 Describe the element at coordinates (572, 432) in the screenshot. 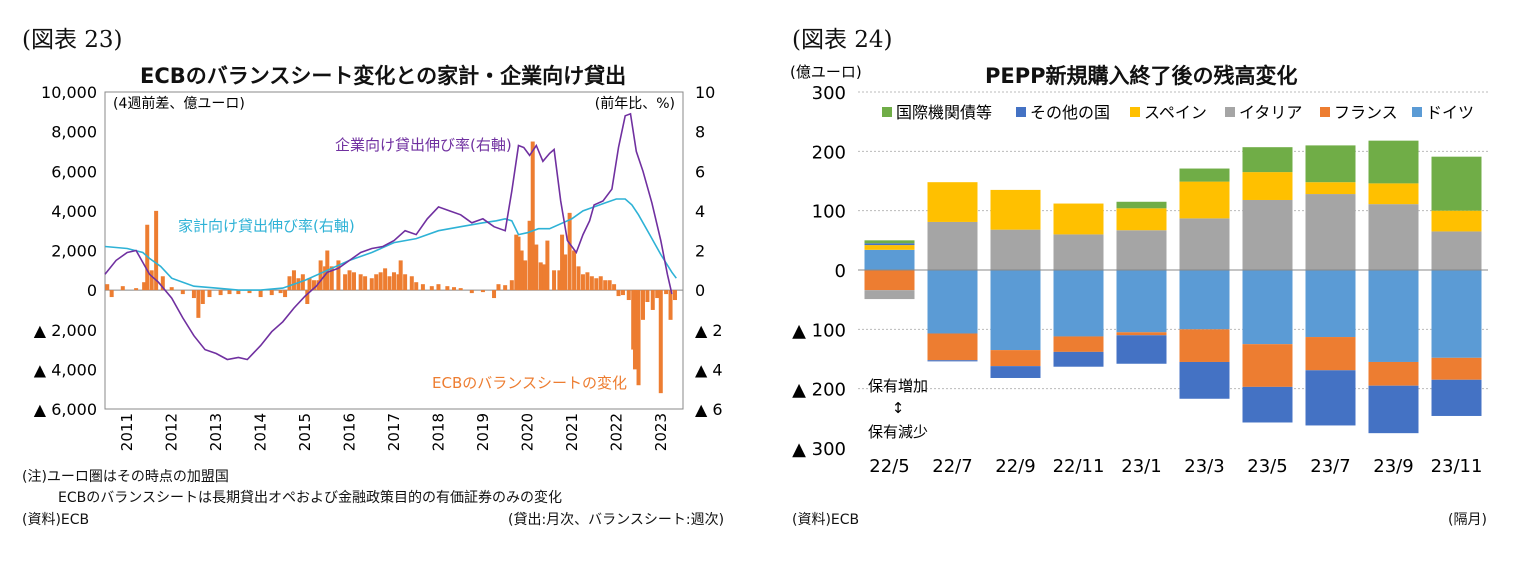

I see `x-tick-label: 2021` at that location.